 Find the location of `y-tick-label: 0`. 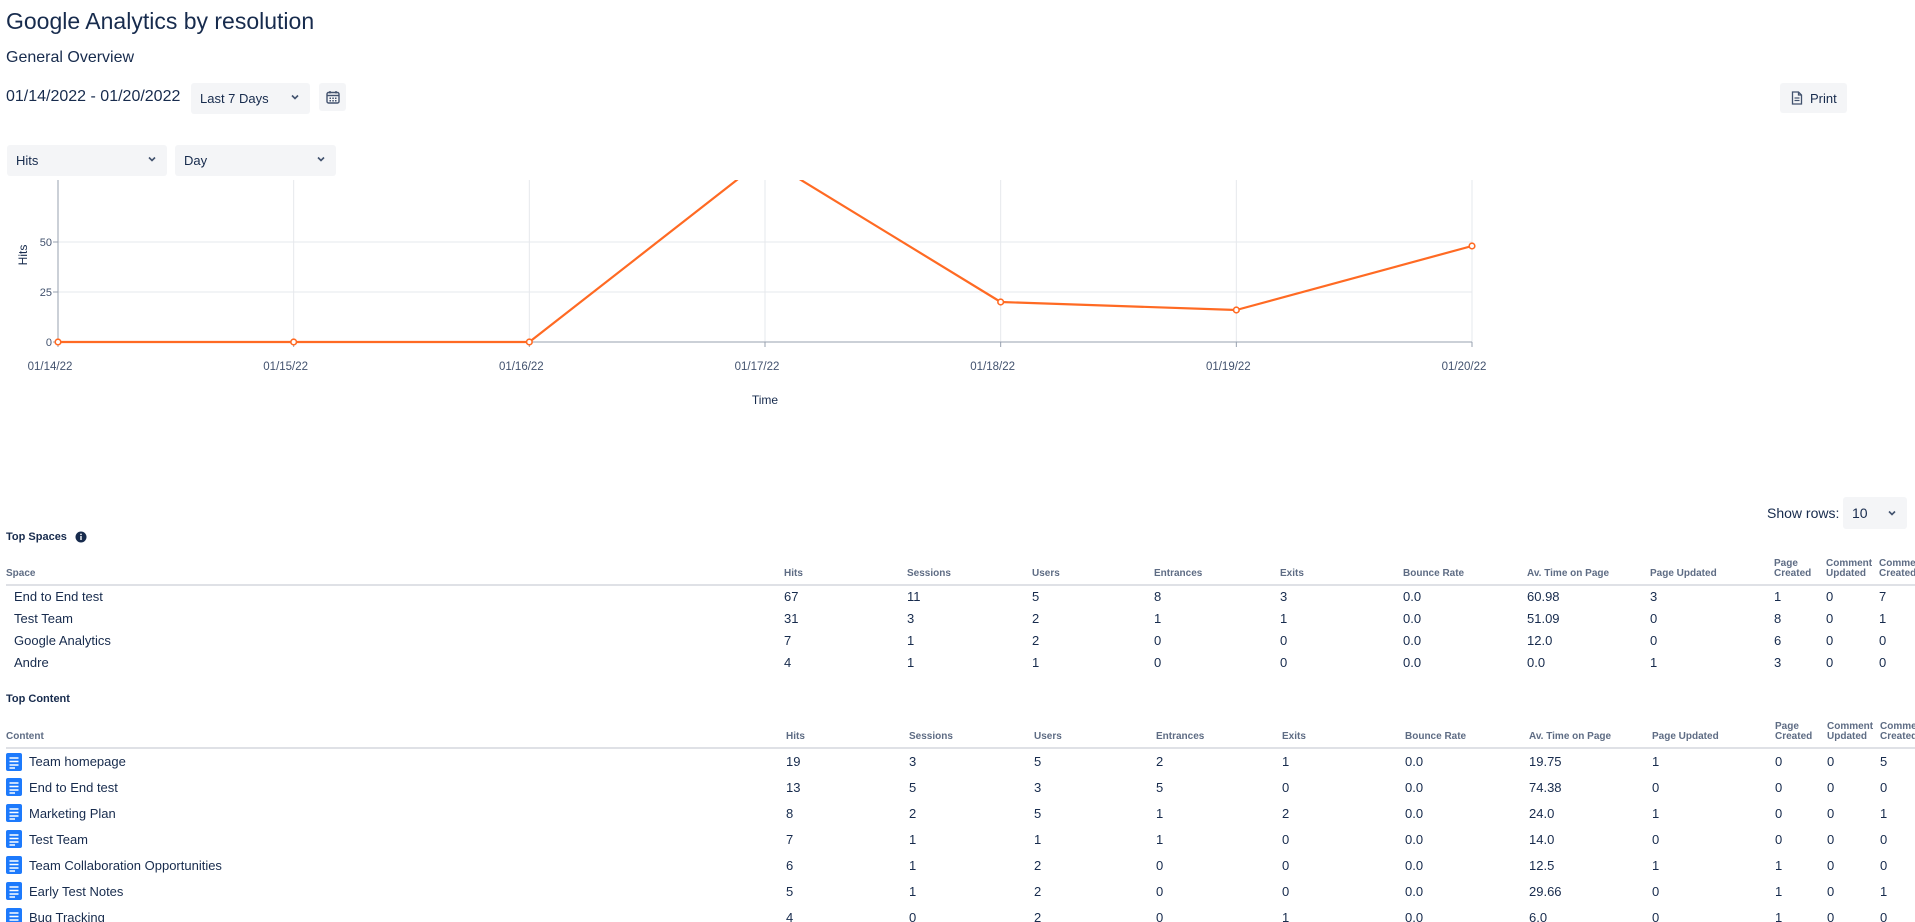

y-tick-label: 0 is located at coordinates (49, 343).